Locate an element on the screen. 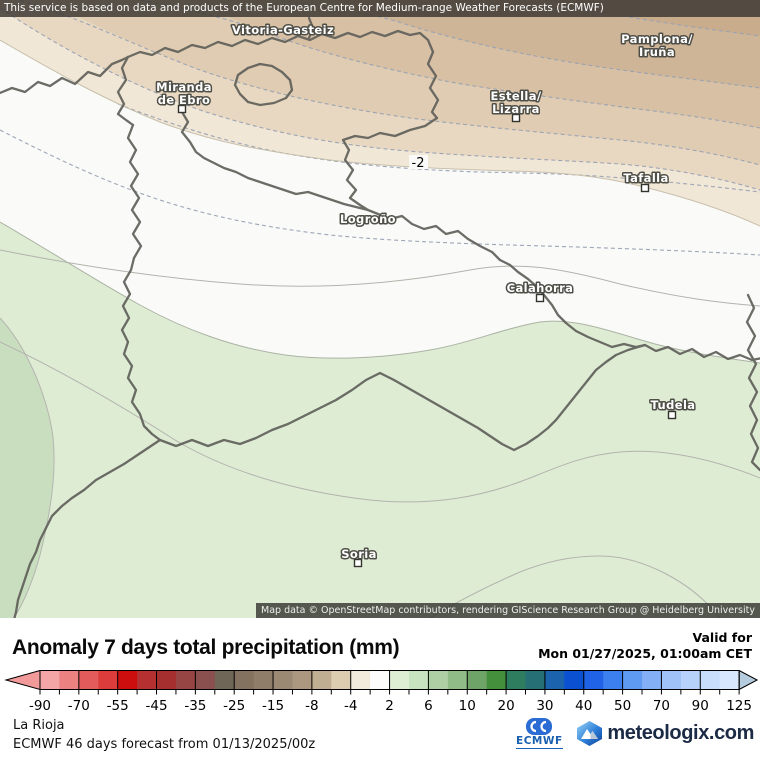  legend-tick-label: 6 is located at coordinates (428, 706).